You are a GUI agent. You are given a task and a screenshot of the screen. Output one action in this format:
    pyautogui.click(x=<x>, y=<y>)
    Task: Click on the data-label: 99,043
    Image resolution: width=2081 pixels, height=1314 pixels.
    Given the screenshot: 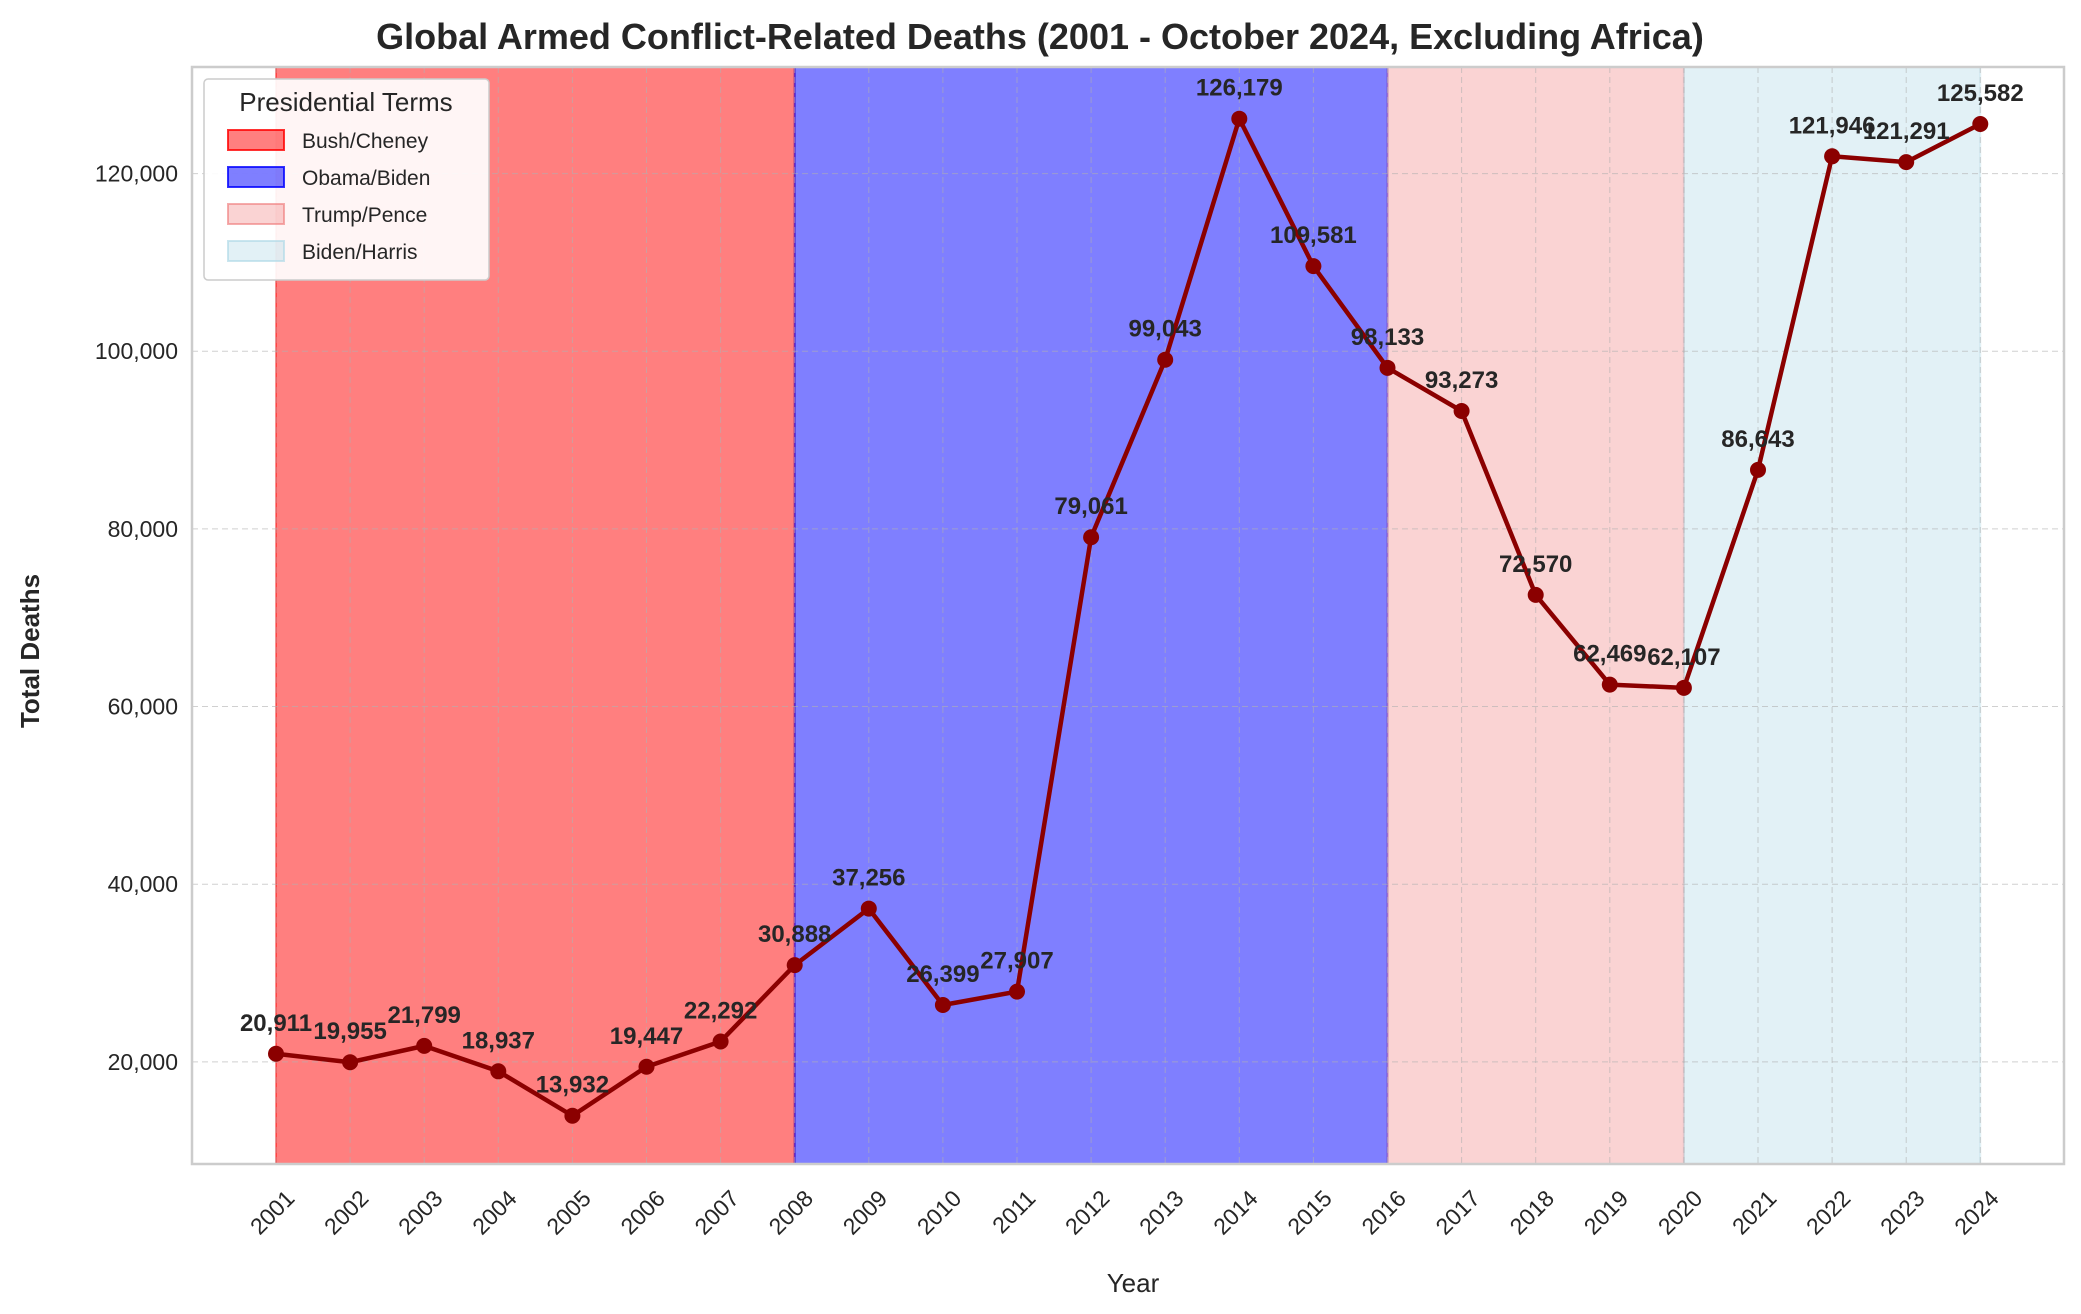 What is the action you would take?
    pyautogui.click(x=1164, y=329)
    